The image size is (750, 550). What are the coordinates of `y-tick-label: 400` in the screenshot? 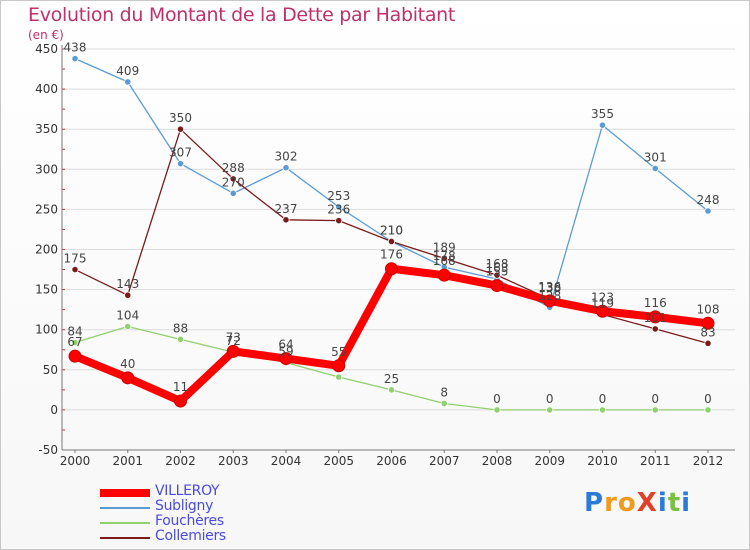 It's located at (46, 89).